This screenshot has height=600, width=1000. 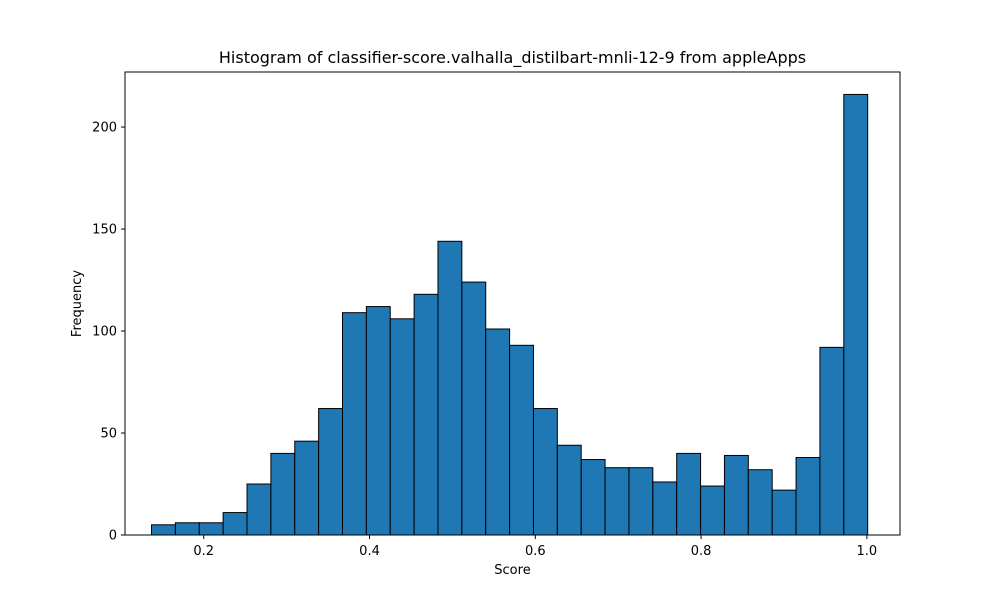 I want to click on x-tick-label: 0.4, so click(x=369, y=551).